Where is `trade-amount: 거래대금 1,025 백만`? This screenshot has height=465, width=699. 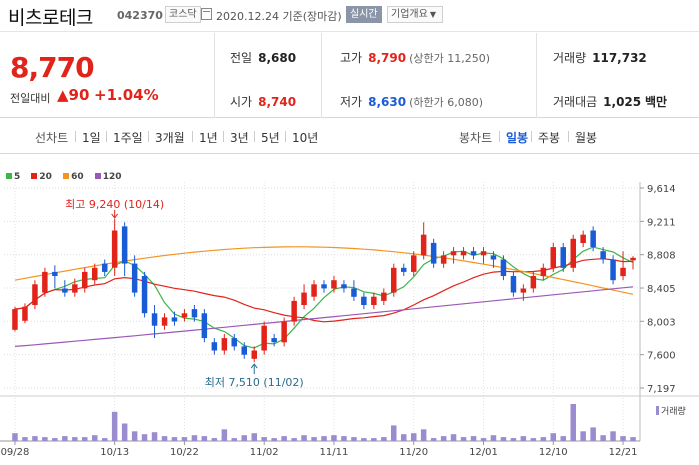
trade-amount: 거래대금 1,025 백만 is located at coordinates (610, 102).